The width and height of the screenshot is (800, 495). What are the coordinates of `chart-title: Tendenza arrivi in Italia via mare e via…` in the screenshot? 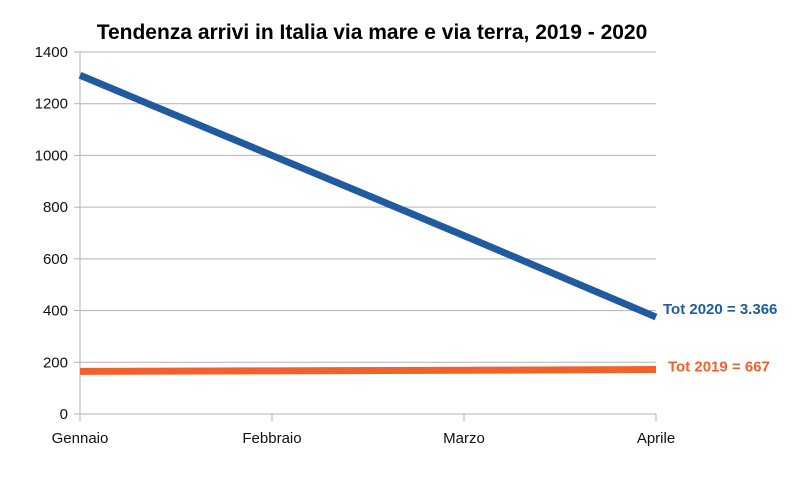 It's located at (372, 32).